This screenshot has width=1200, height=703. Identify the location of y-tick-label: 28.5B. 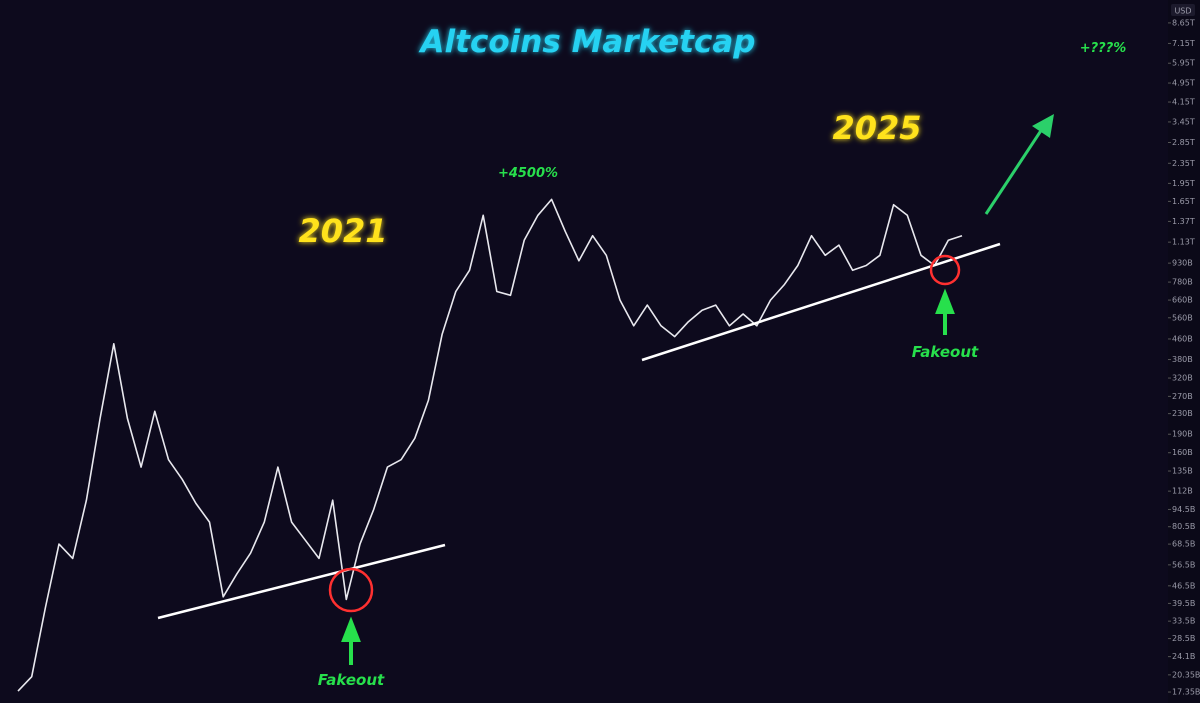
(1183, 638).